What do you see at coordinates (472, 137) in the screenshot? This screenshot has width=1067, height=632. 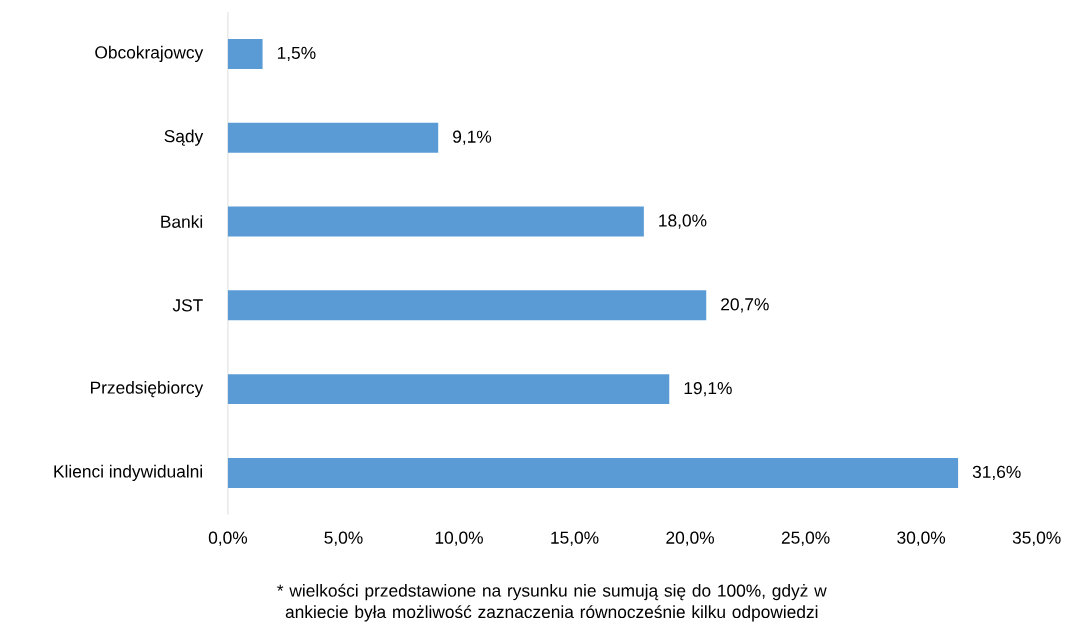 I see `data-label: 9,1%` at bounding box center [472, 137].